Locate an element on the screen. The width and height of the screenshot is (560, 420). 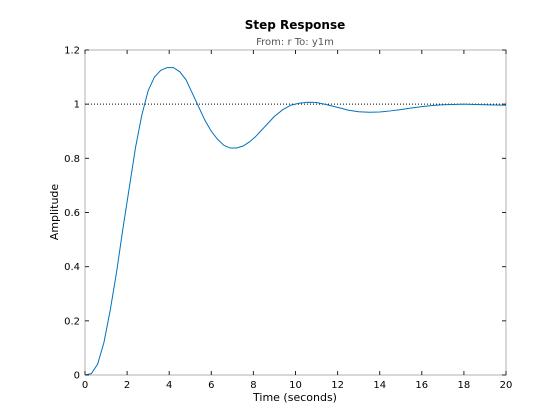
y-axis-label: Amplitude is located at coordinates (54, 212).